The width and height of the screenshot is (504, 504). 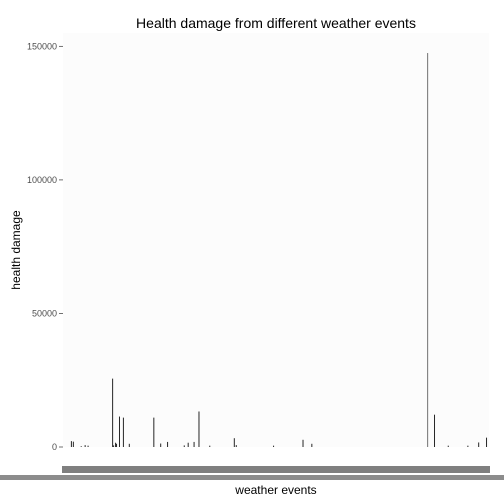 What do you see at coordinates (275, 490) in the screenshot?
I see `x-axis-label: weather events` at bounding box center [275, 490].